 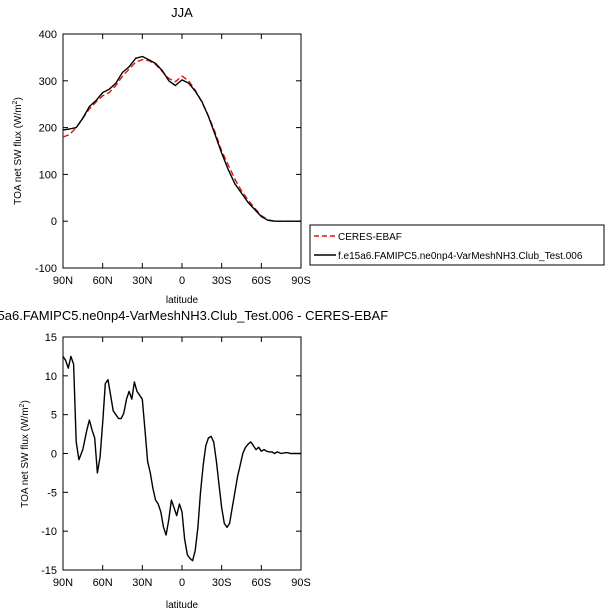 What do you see at coordinates (51, 377) in the screenshot?
I see `y-tick-label: 10` at bounding box center [51, 377].